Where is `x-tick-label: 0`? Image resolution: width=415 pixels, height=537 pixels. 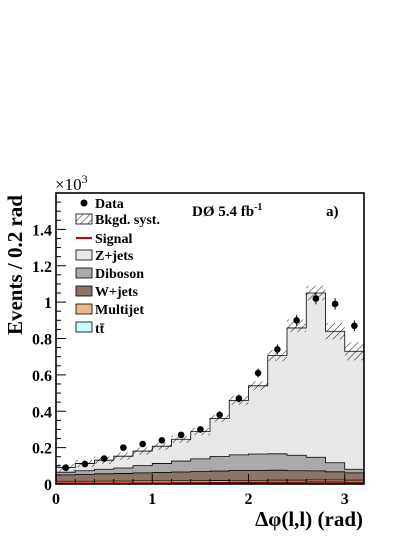
x-tick-label: 0 is located at coordinates (56, 499).